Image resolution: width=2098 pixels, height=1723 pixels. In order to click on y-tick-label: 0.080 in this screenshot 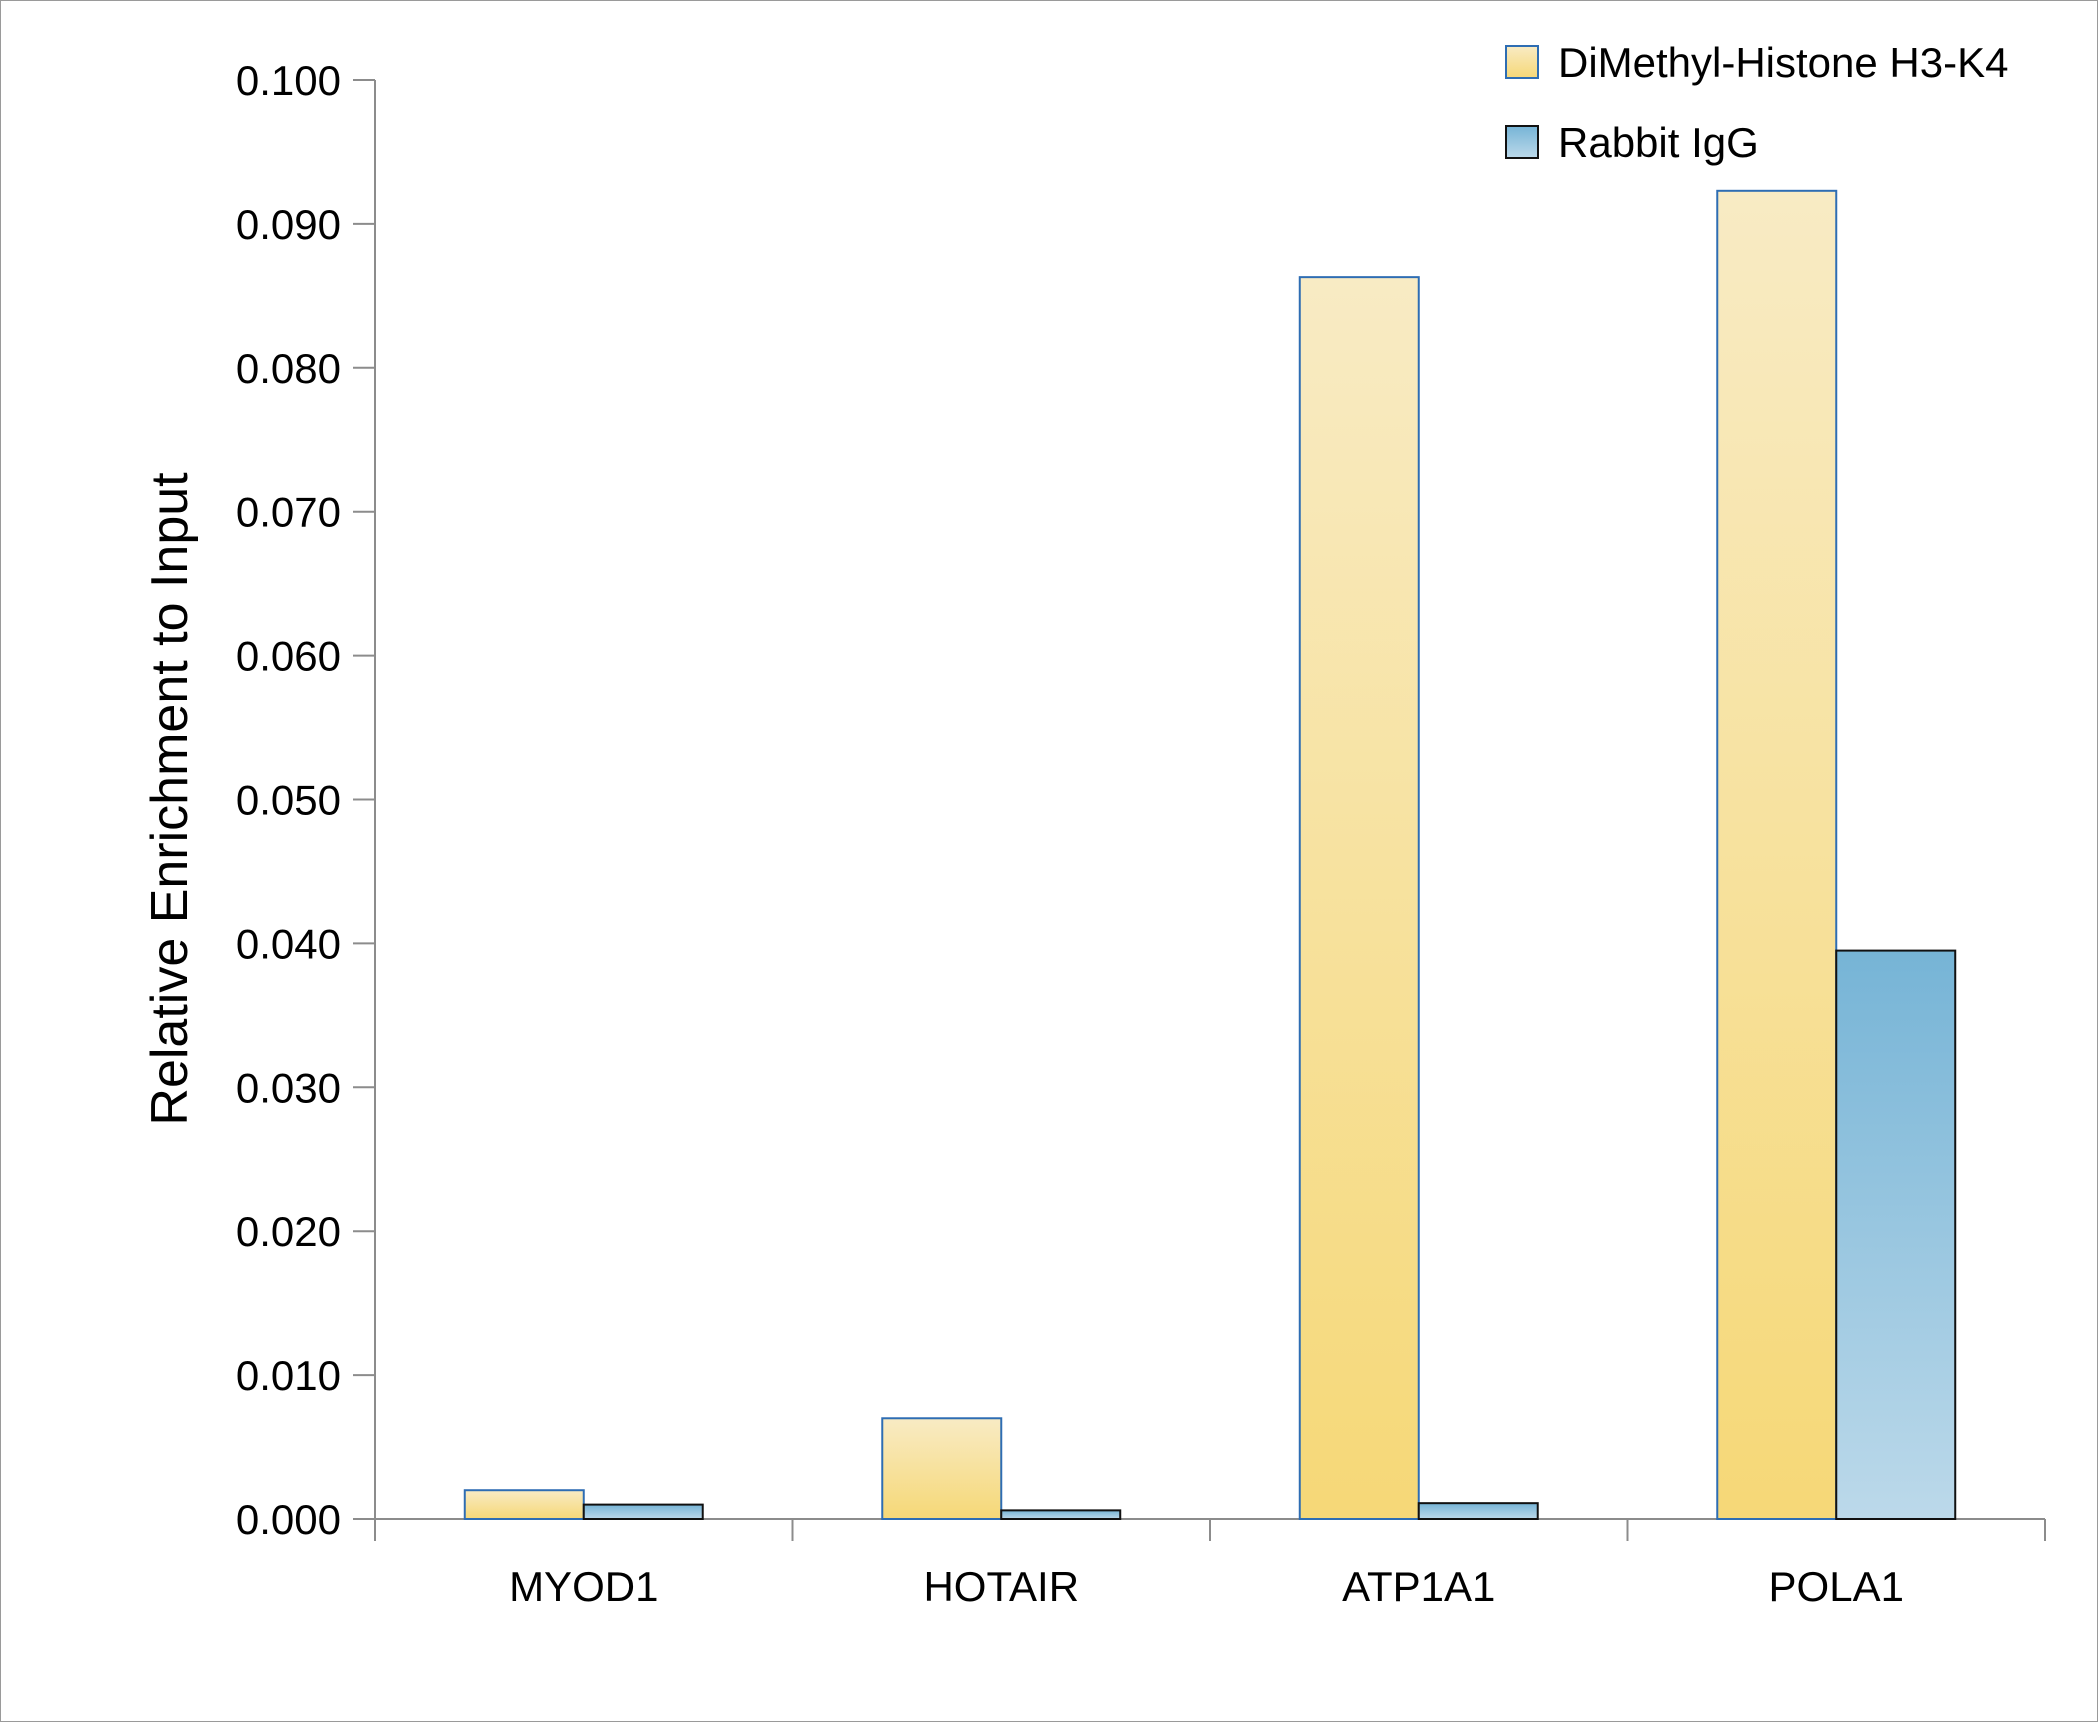, I will do `click(288, 368)`.